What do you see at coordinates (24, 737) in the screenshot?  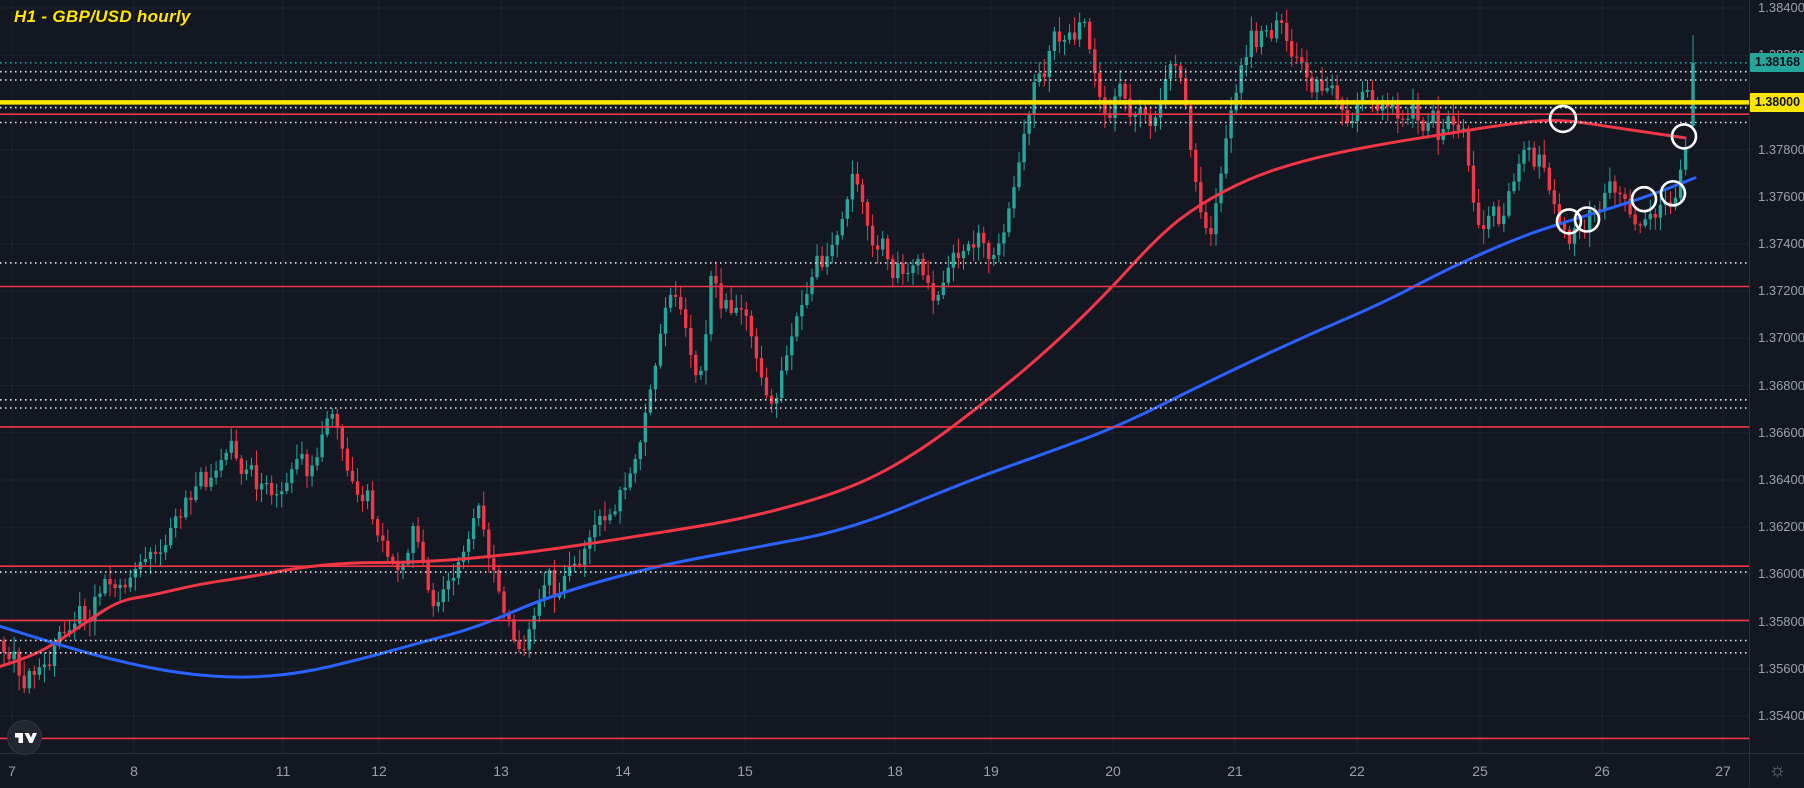 I see `tradingview-logo-icon` at bounding box center [24, 737].